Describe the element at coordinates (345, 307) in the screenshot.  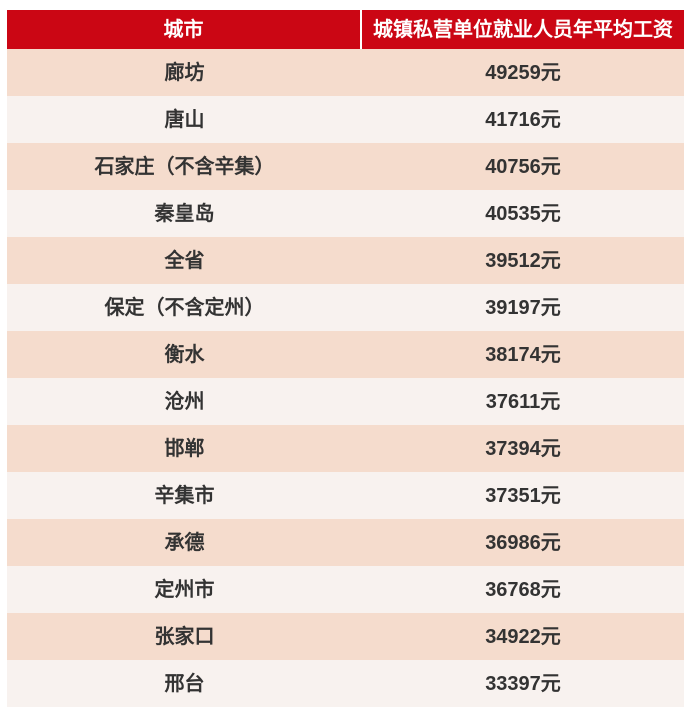
I see `table-row: 保定（不含定州） 39197元` at that location.